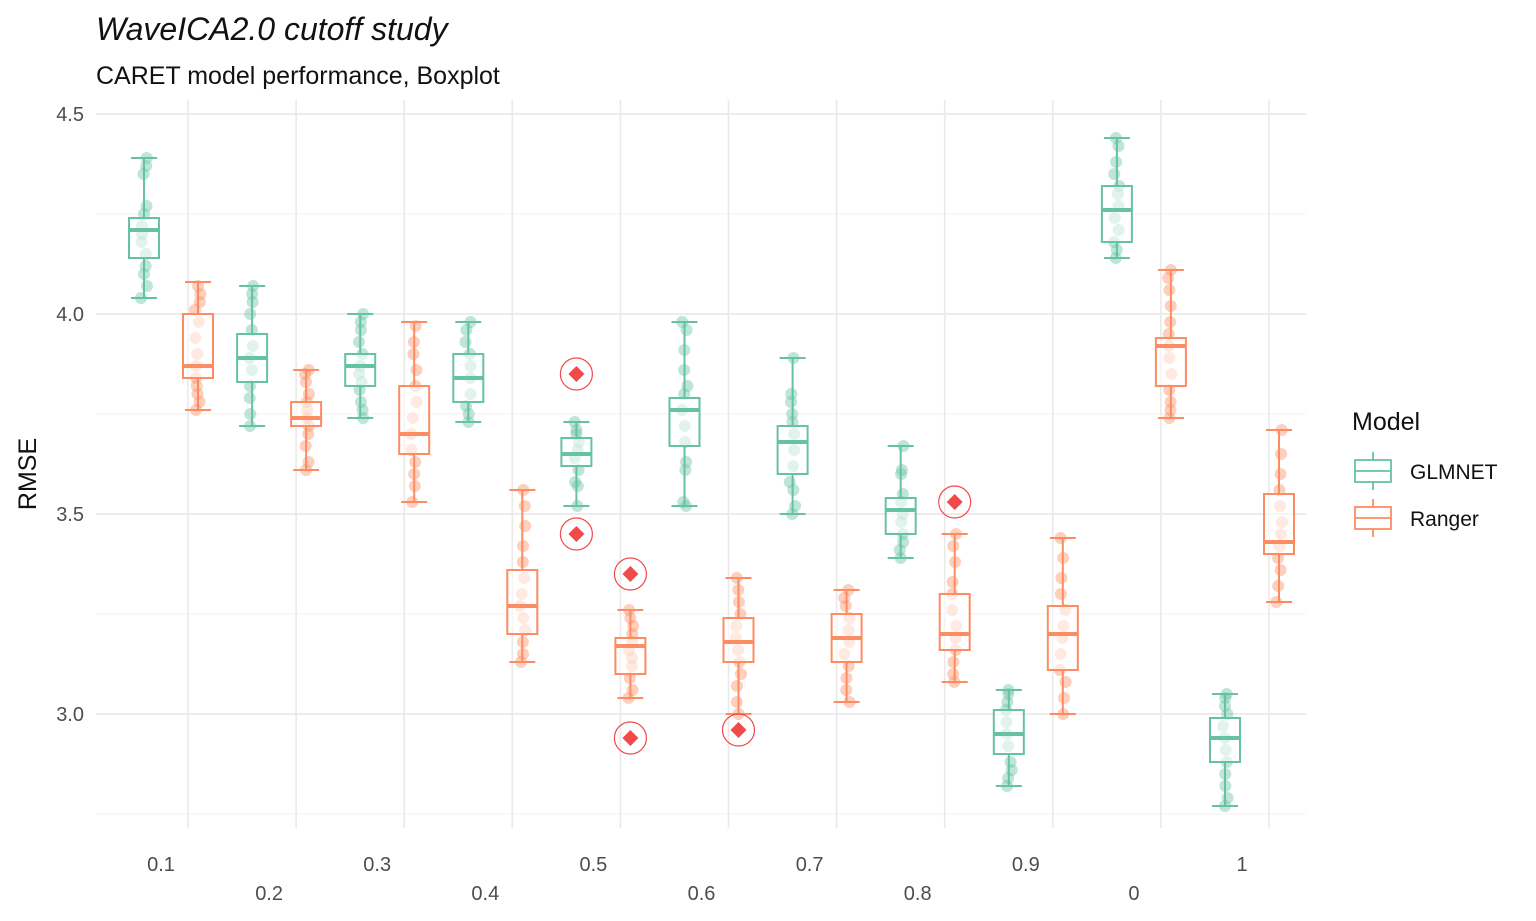  I want to click on x-tick-label: 0.6, so click(702, 894).